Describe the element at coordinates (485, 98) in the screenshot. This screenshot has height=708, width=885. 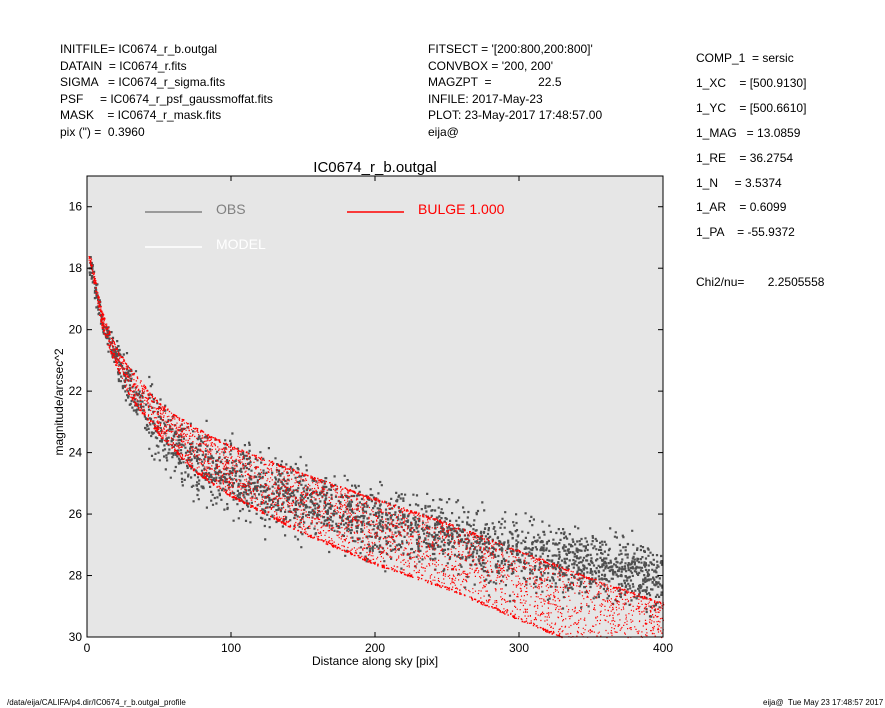
I see `header-middle-line: INFILE: 2017-May-23` at that location.